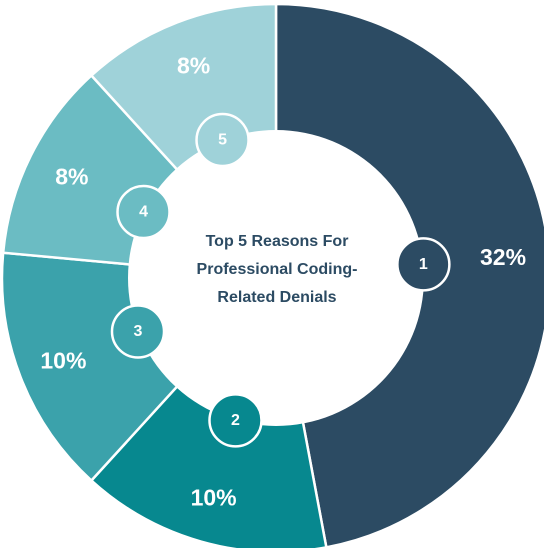  Describe the element at coordinates (214, 497) in the screenshot. I see `slice-2-percent-label: 10%` at that location.